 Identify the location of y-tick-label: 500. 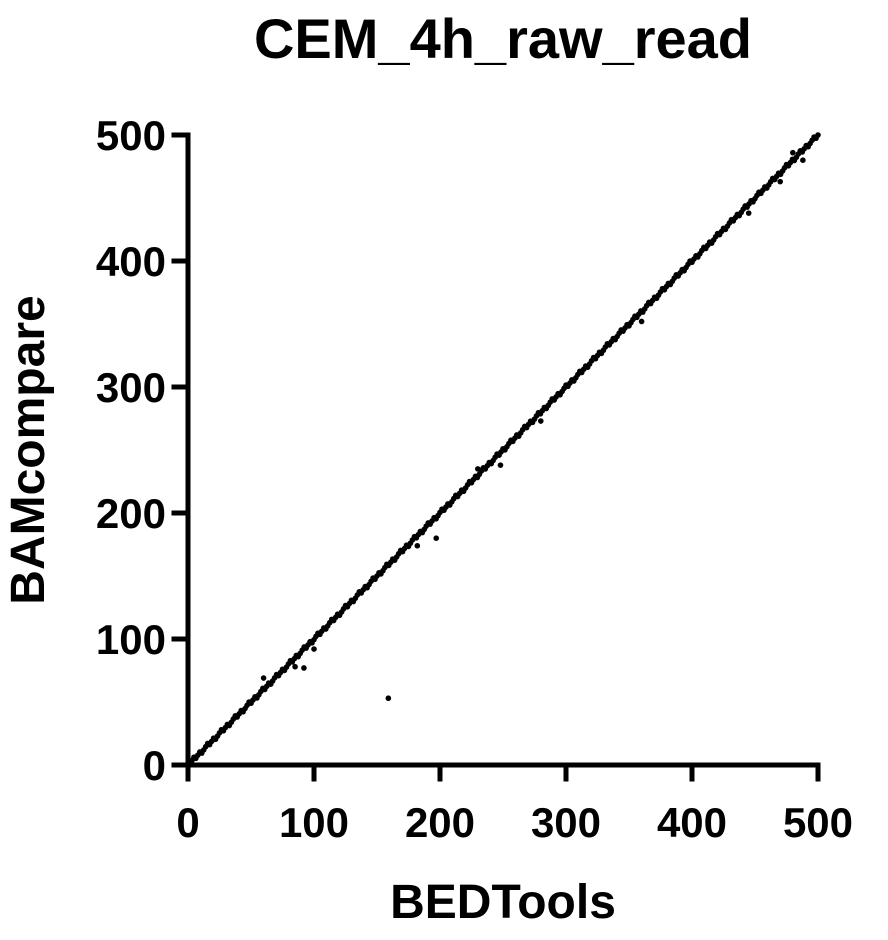
(131, 135).